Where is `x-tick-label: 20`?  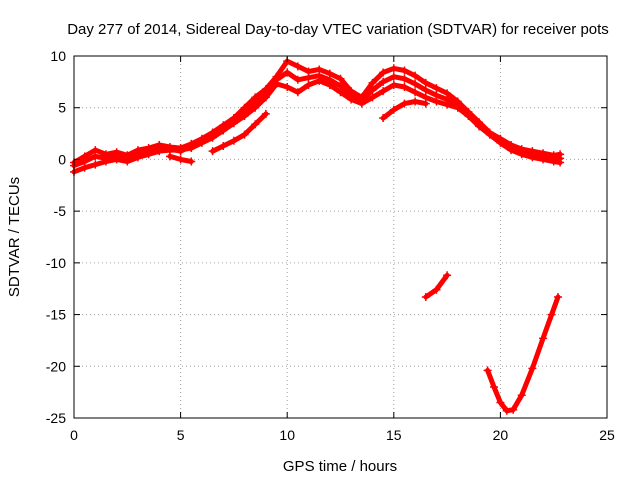
x-tick-label: 20 is located at coordinates (501, 435).